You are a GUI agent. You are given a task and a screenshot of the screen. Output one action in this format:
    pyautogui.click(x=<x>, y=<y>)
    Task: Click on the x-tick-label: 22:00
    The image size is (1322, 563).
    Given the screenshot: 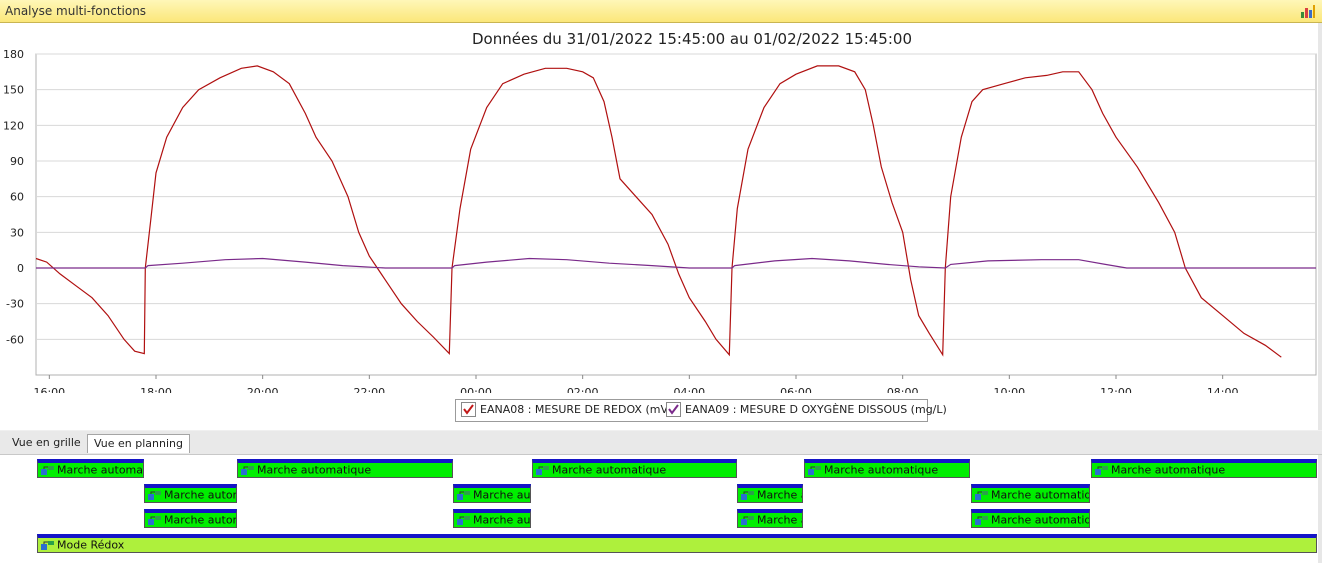 What is the action you would take?
    pyautogui.click(x=369, y=389)
    